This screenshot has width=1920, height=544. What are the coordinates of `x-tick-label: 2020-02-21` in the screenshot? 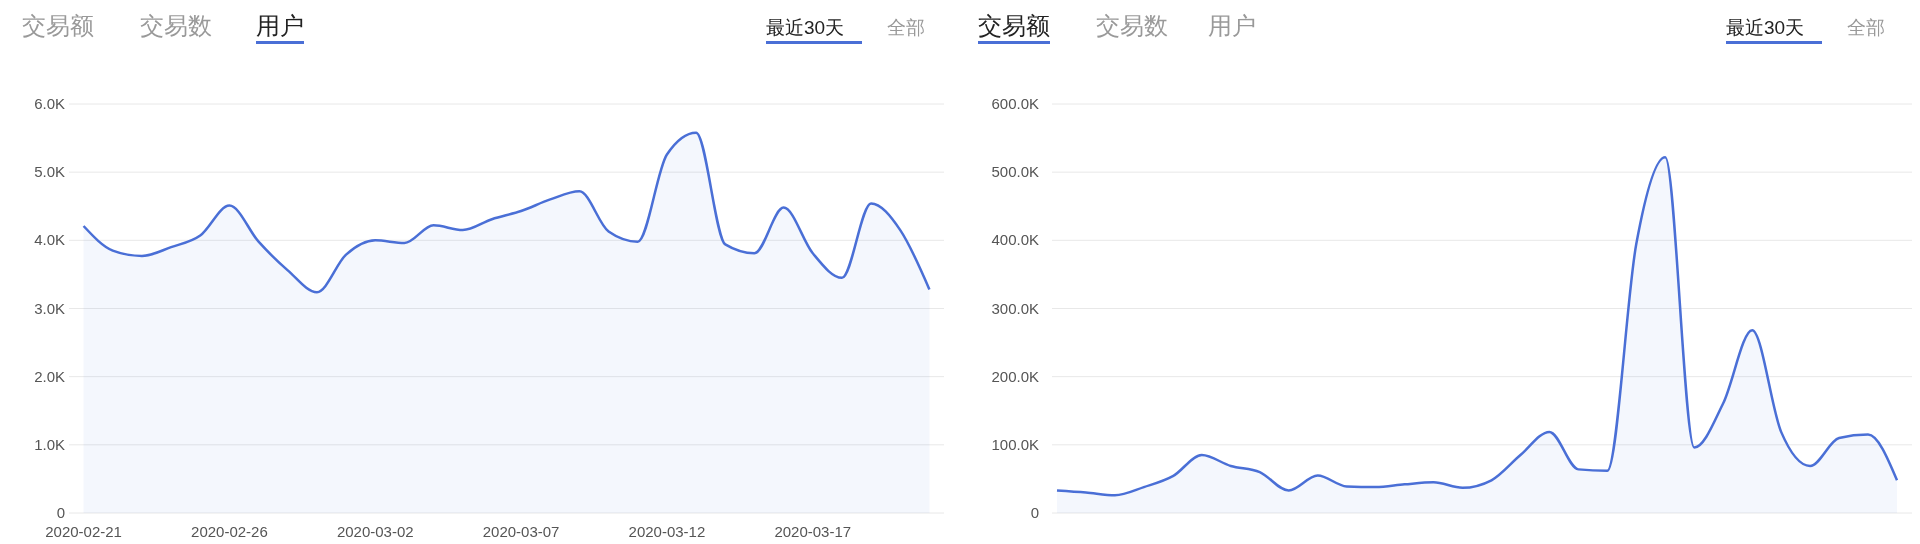 It's located at (83, 531).